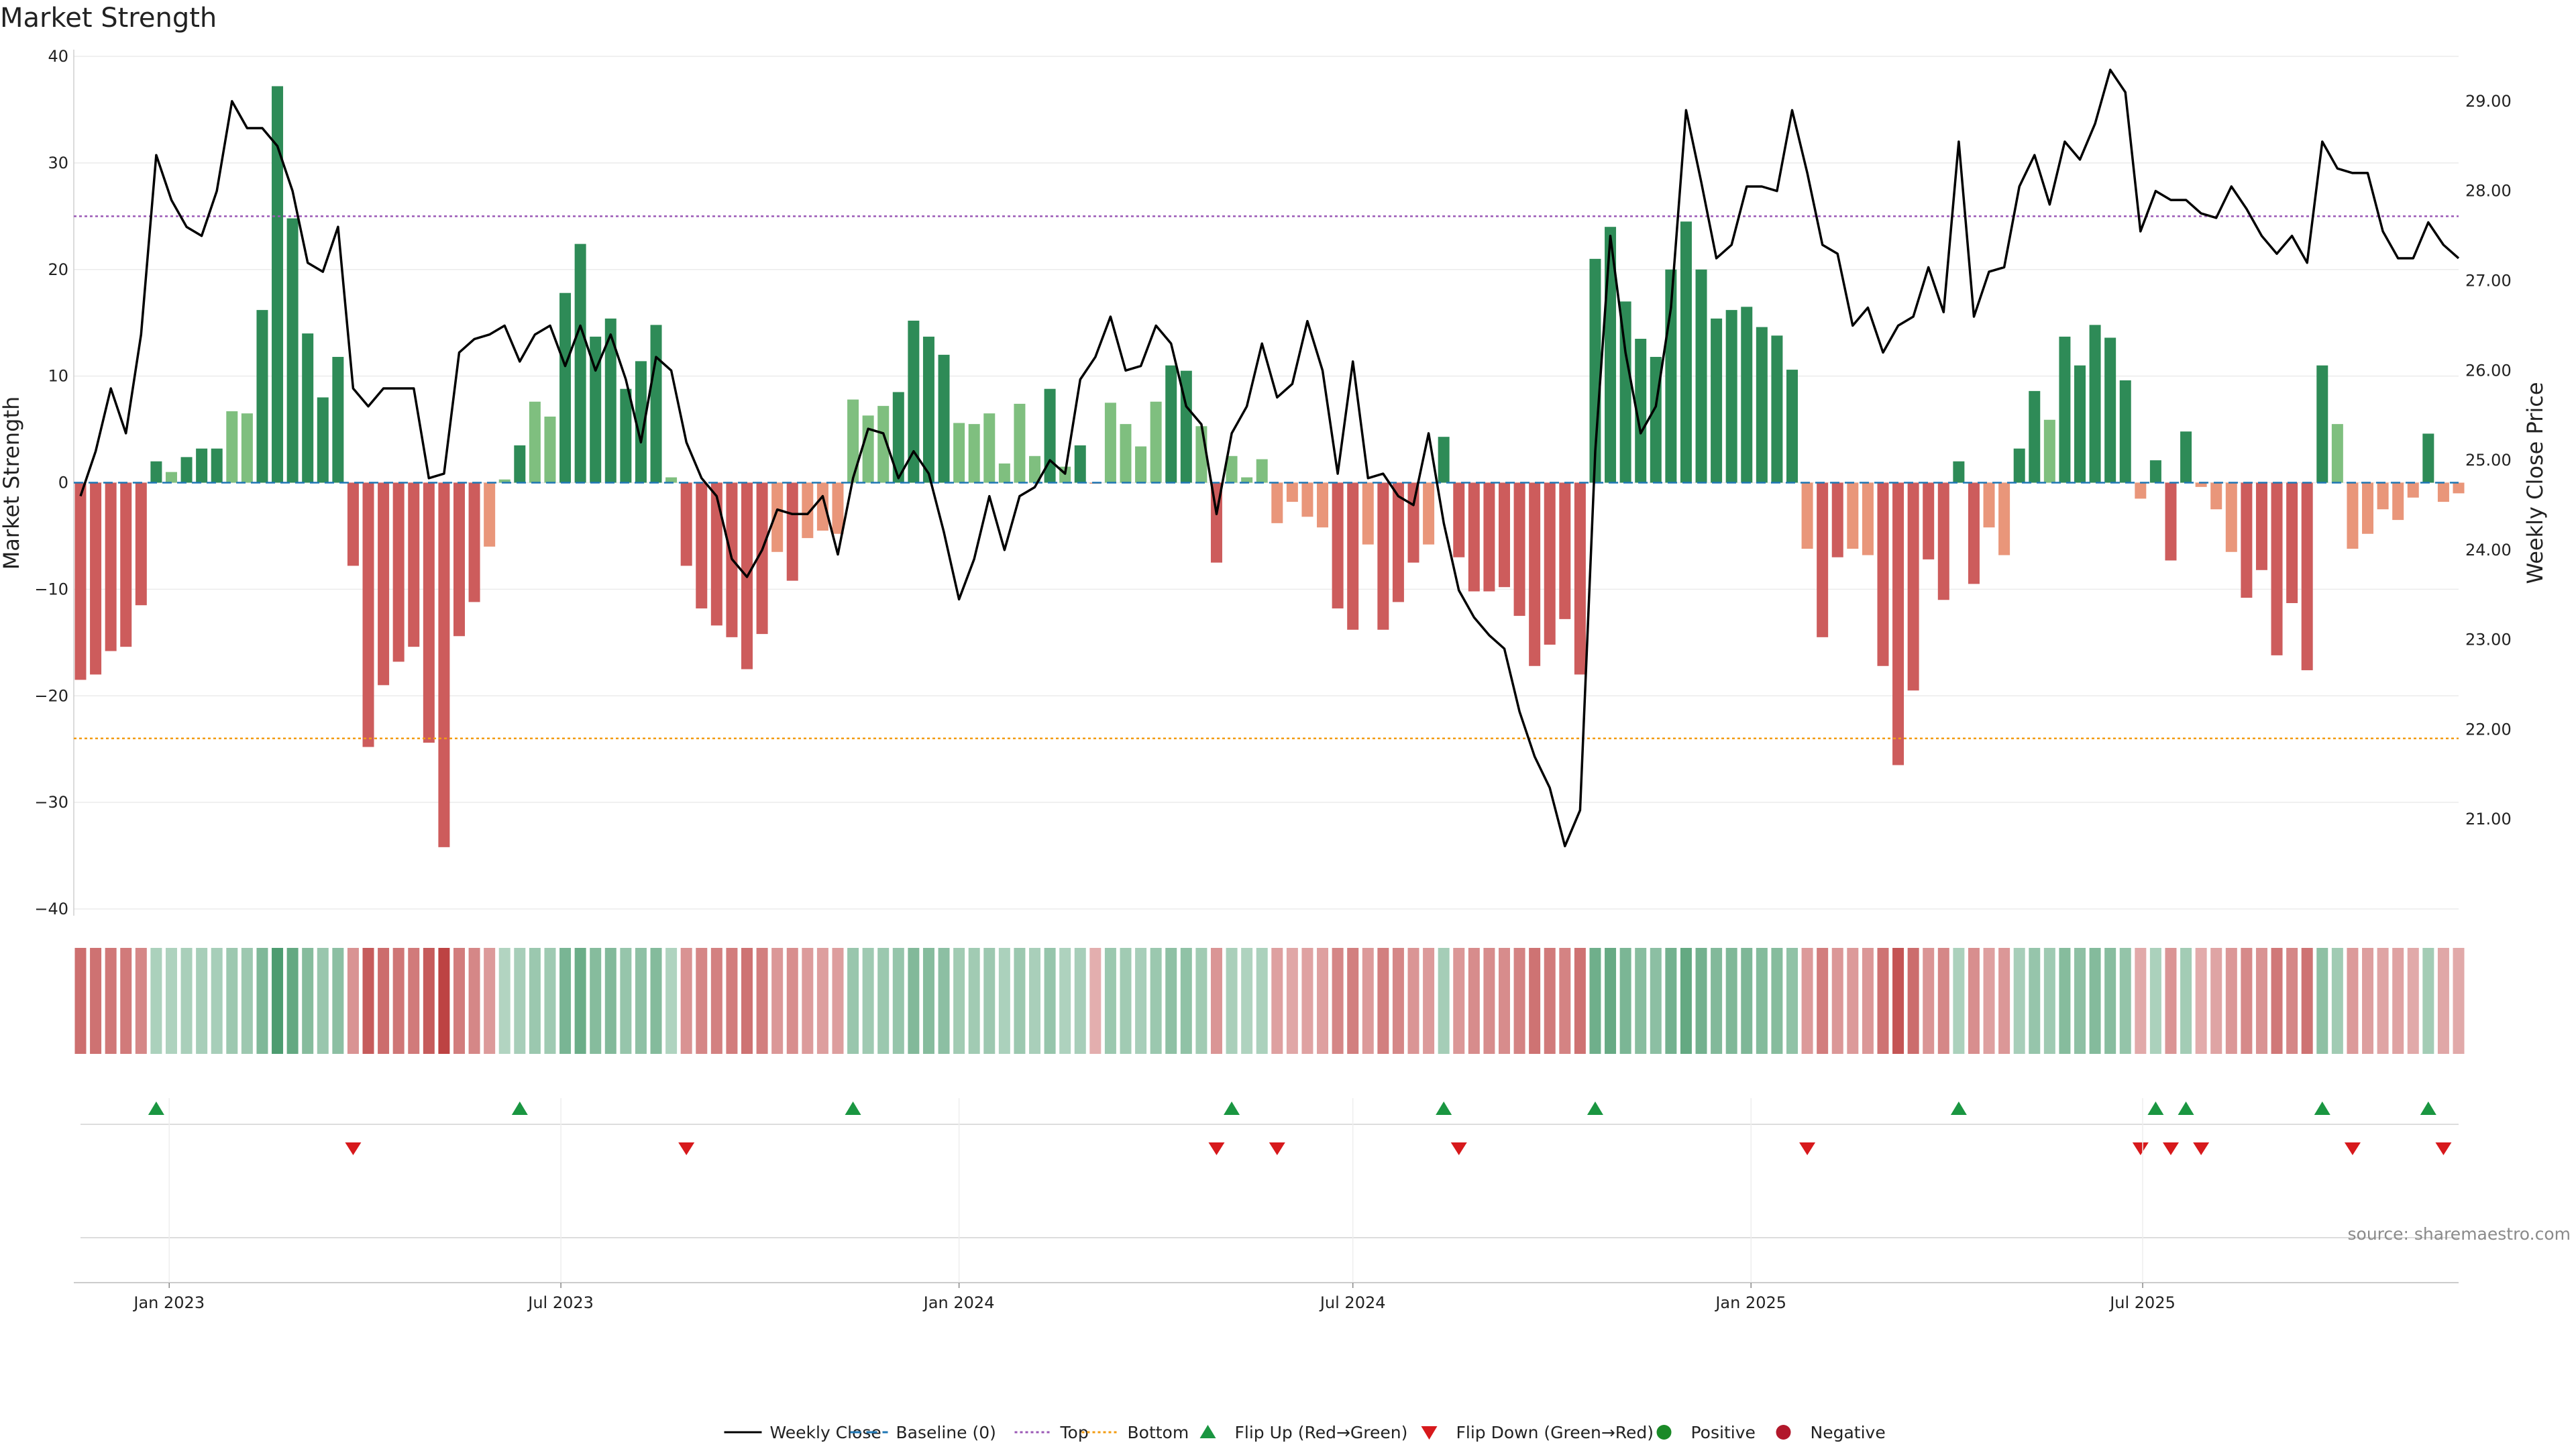  I want to click on legend-item: Flip Up (Red→Green), so click(1303, 1432).